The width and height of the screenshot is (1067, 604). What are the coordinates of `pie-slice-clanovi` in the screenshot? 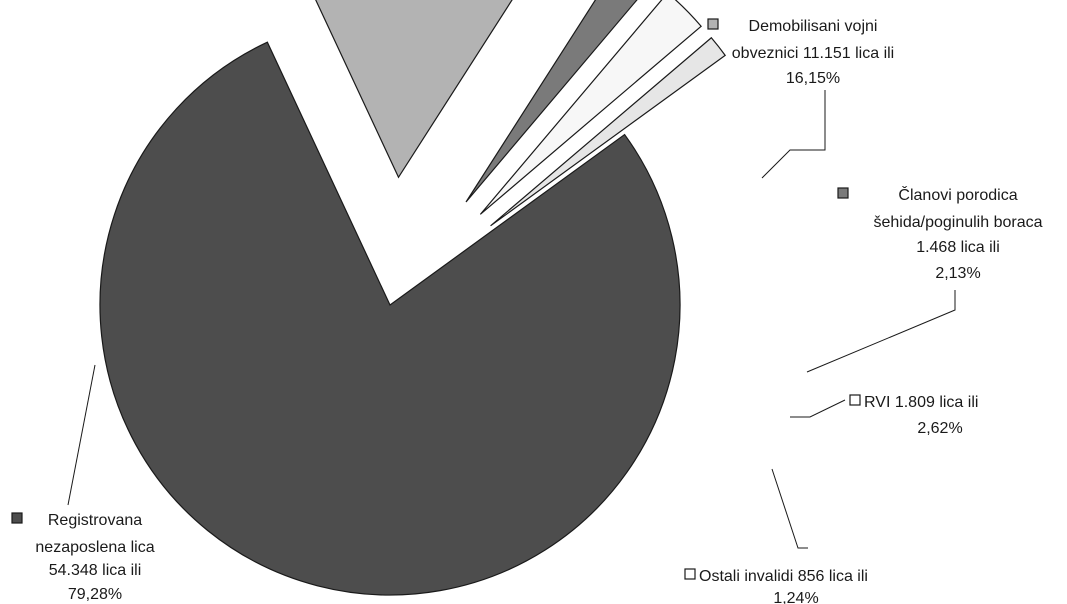 It's located at (551, 101).